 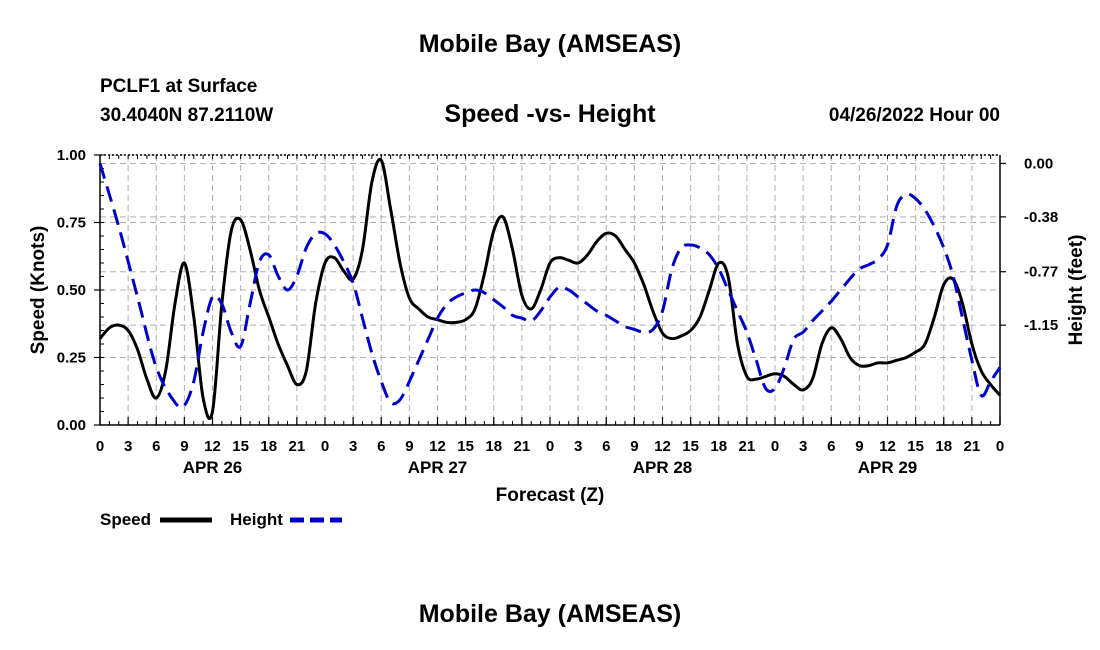 What do you see at coordinates (1038, 163) in the screenshot?
I see `y2-tick-label: 0.00` at bounding box center [1038, 163].